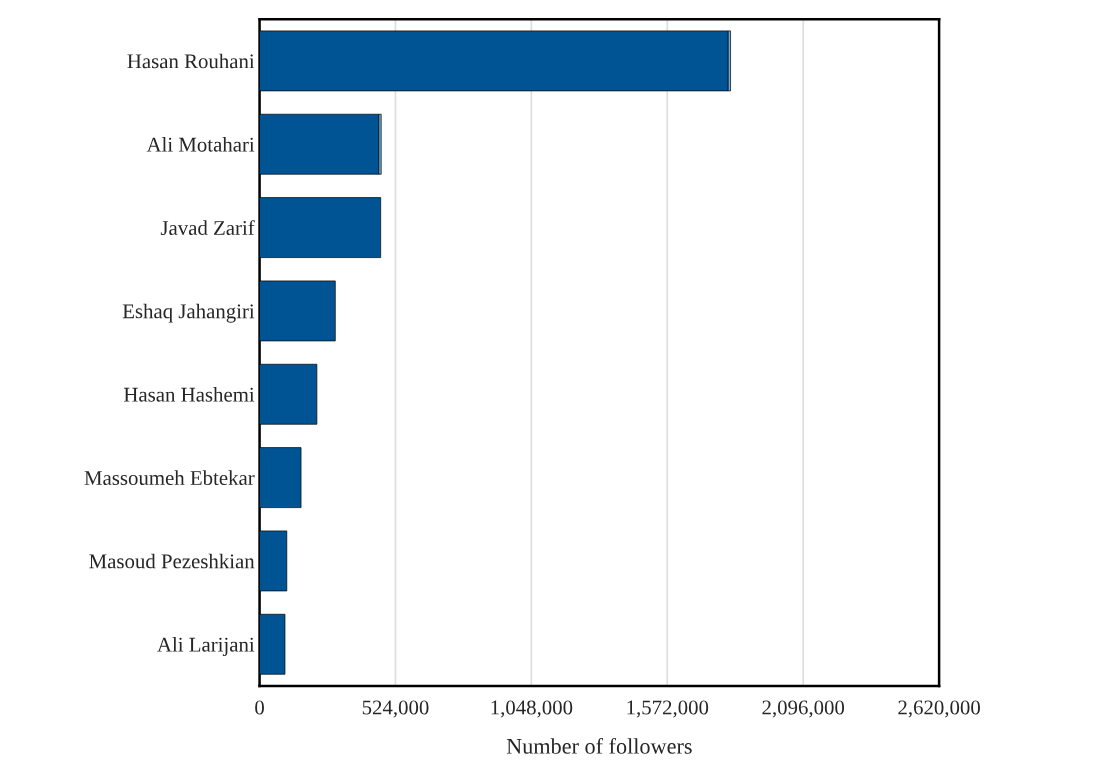 The width and height of the screenshot is (1114, 769). I want to click on y-tick-label: Javad Zarif, so click(207, 228).